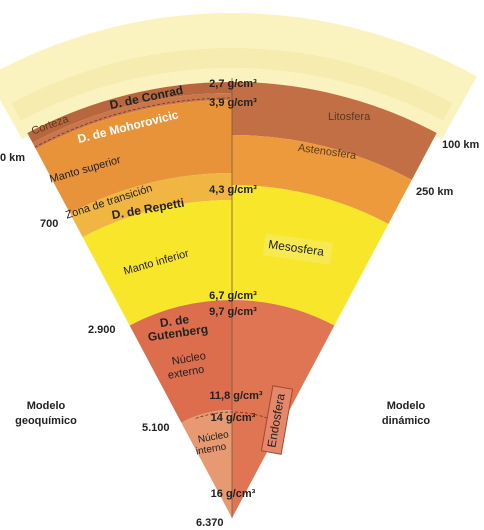 This screenshot has width=484, height=530. Describe the element at coordinates (12, 158) in the screenshot. I see `depth-label: 0 km` at that location.